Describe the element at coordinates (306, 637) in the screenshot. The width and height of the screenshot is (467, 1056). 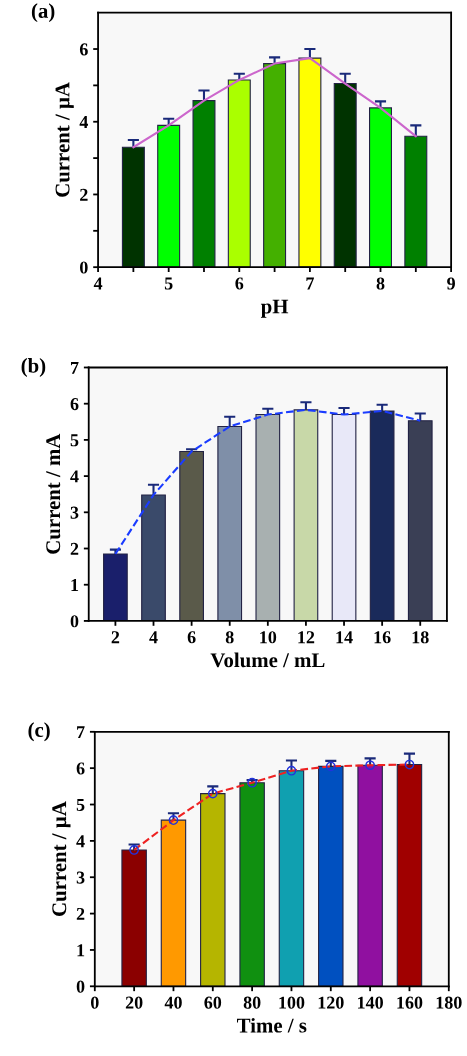
I see `x-tick-label: 12` at that location.